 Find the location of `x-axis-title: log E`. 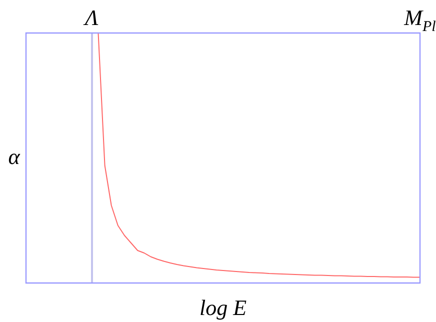

x-axis-title: log E is located at coordinates (223, 307).